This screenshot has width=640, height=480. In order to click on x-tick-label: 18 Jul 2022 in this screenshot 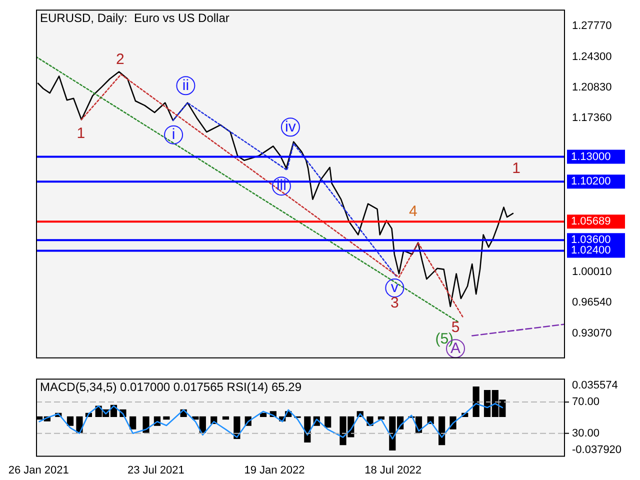, I will do `click(393, 470)`.